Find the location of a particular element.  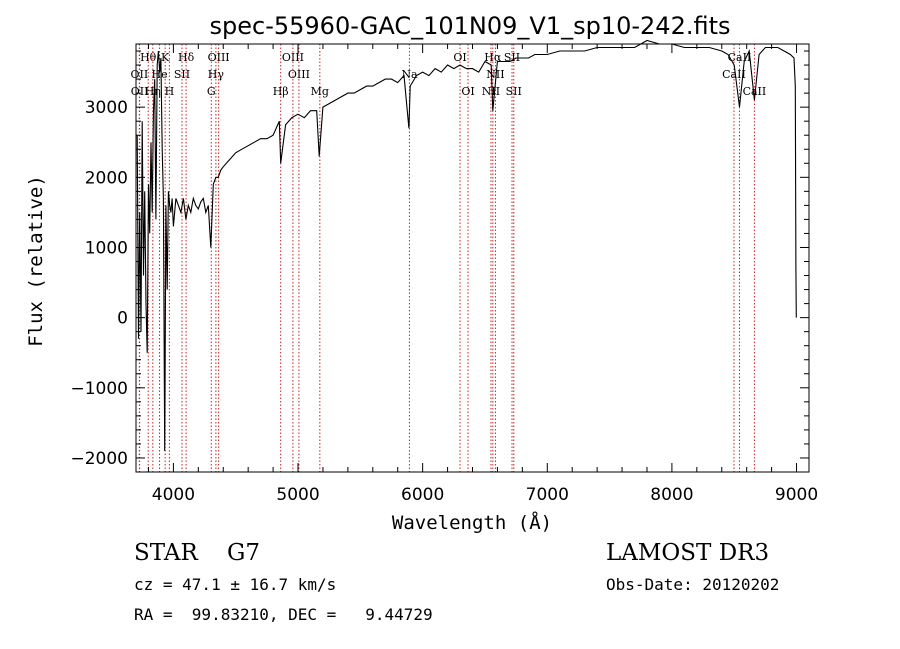

line-label: G is located at coordinates (211, 91).